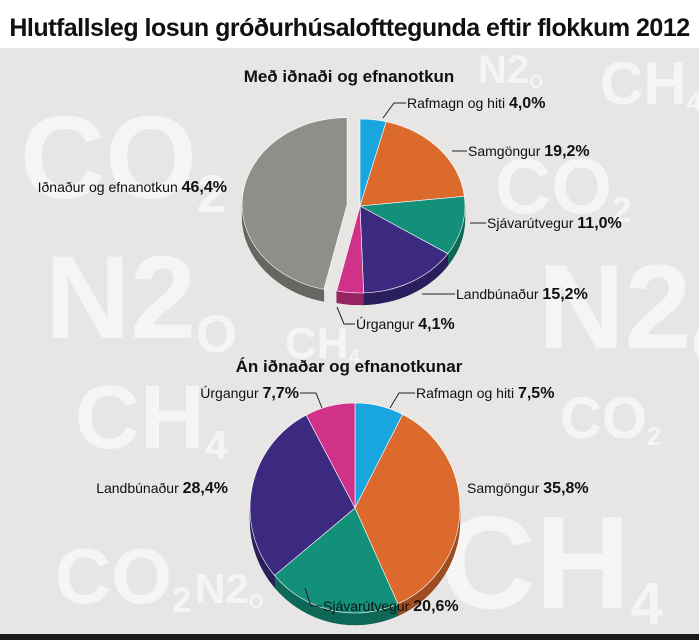 The image size is (699, 640). Describe the element at coordinates (151, 418) in the screenshot. I see `watermark-9: CH4` at that location.